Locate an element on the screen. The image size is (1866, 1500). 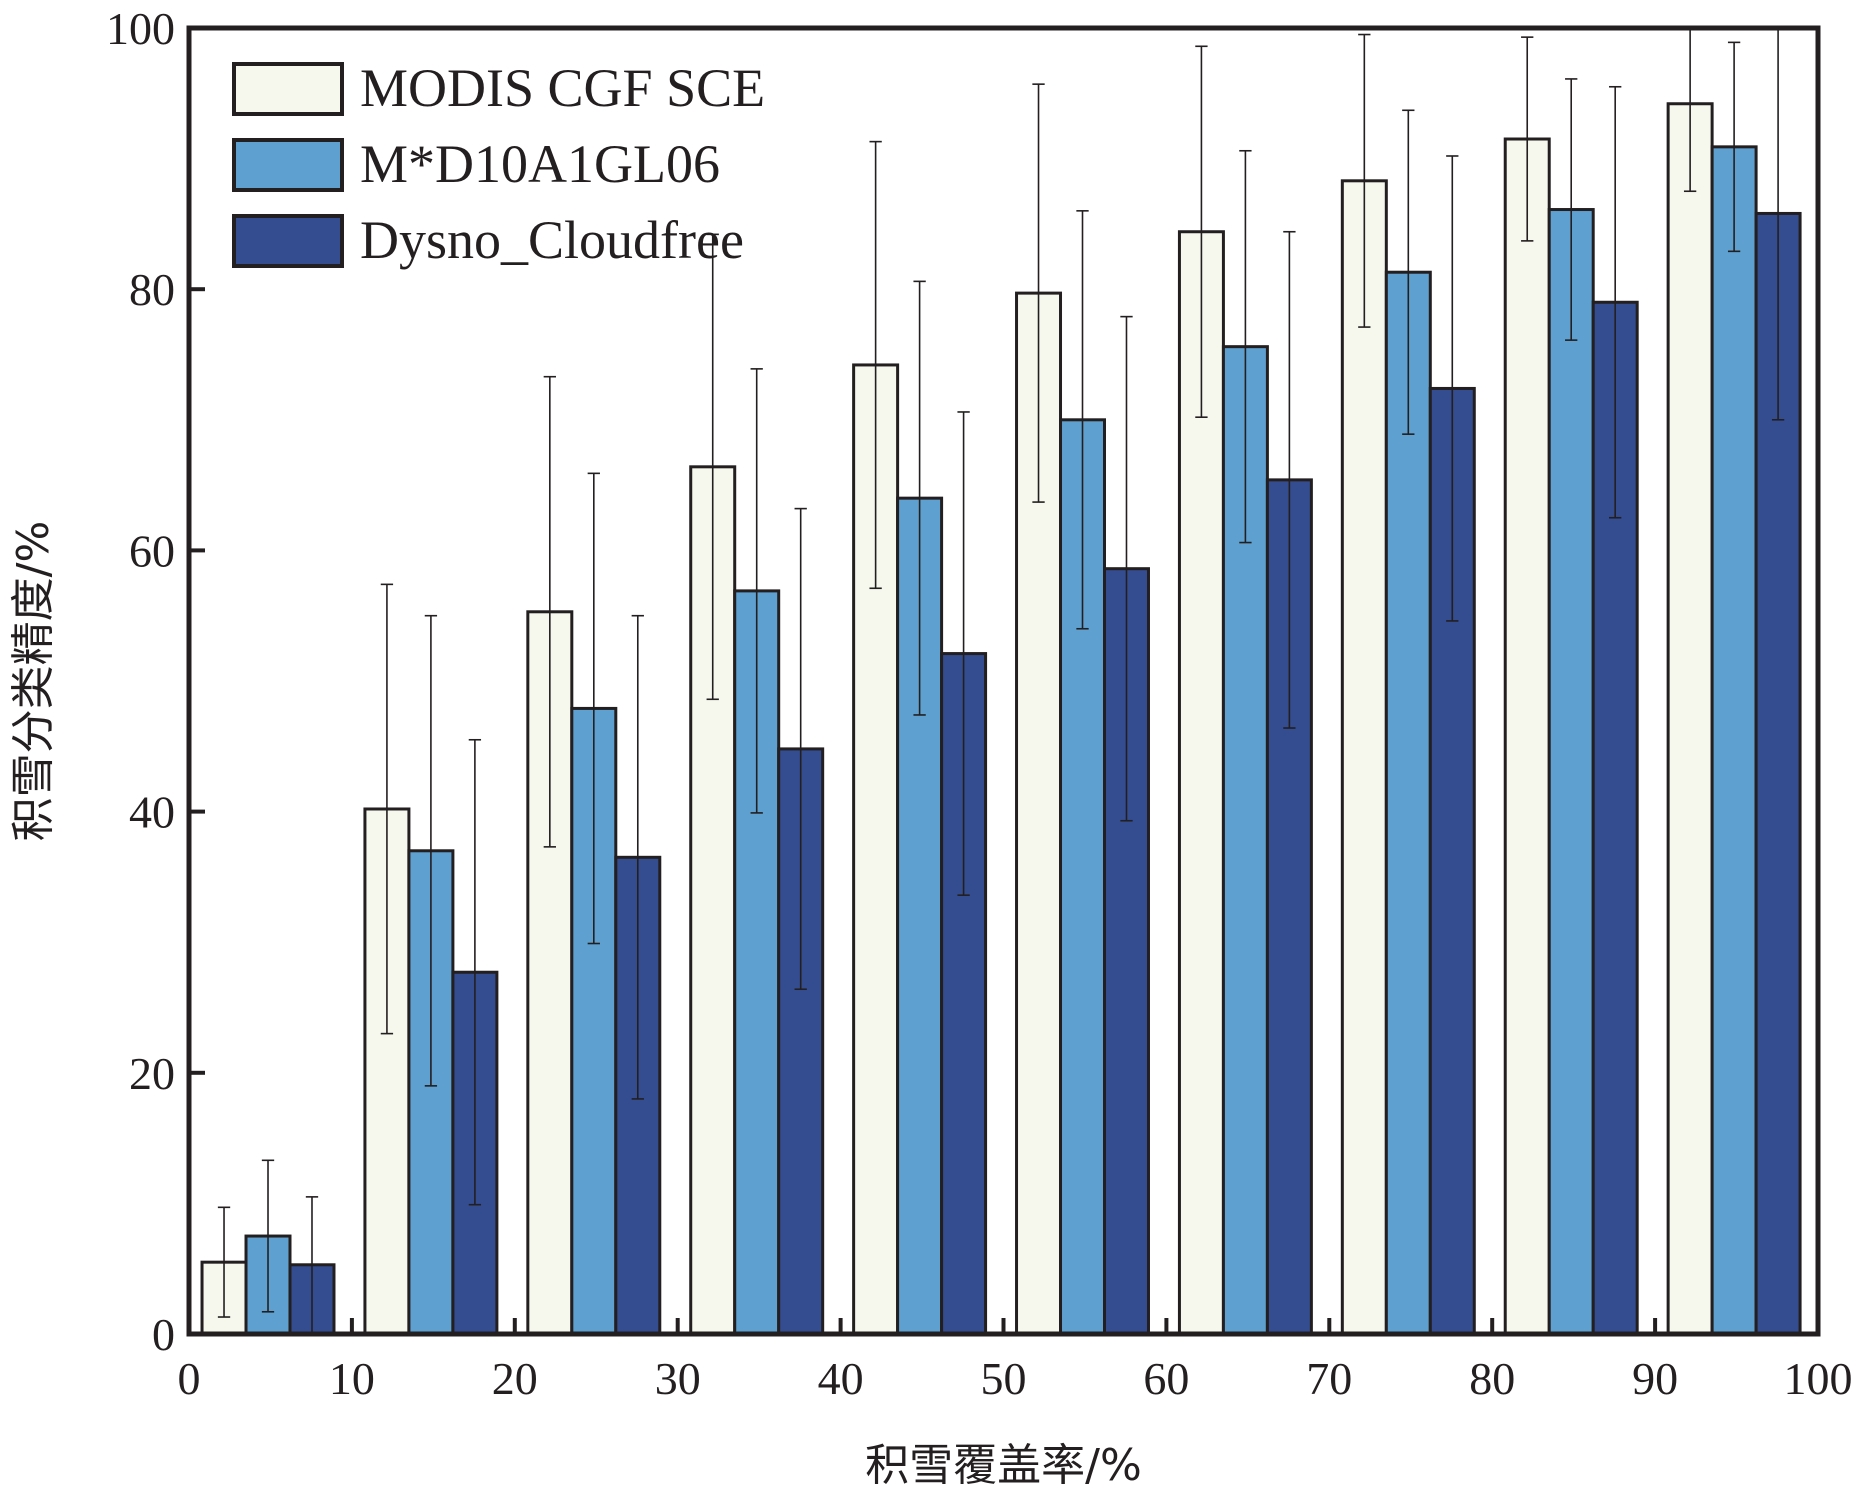
legend-label-md10a1gl06: M*D10A1GL06 is located at coordinates (540, 164).